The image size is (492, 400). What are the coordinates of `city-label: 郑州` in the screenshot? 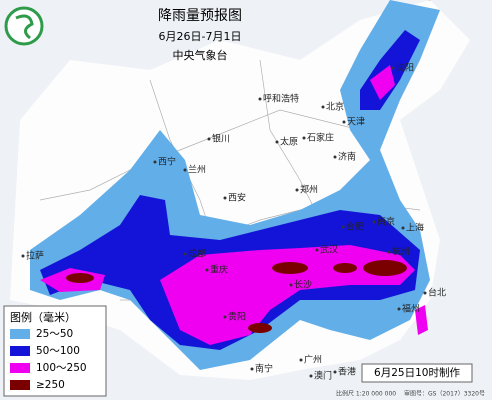 It's located at (309, 190).